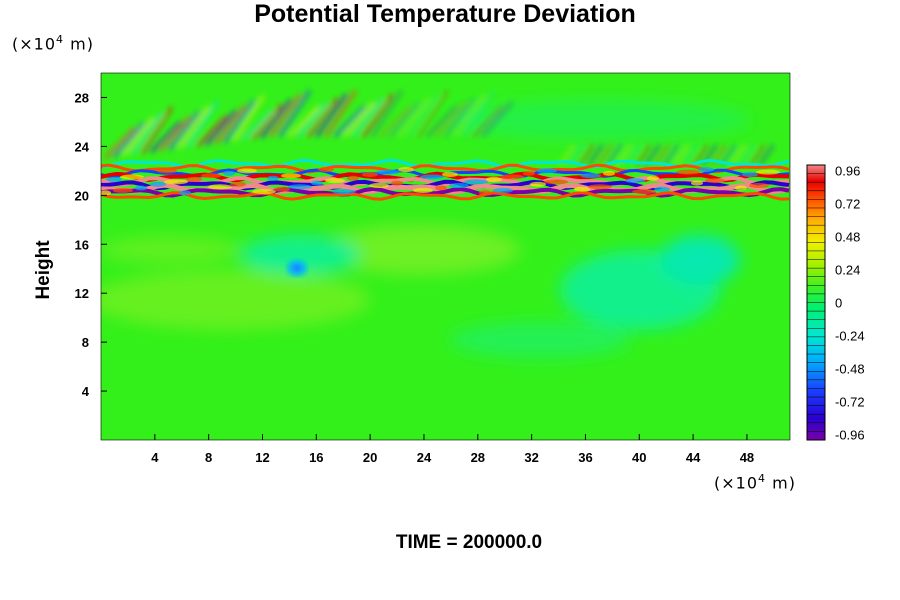  I want to click on cool-patch-left, so click(300, 255).